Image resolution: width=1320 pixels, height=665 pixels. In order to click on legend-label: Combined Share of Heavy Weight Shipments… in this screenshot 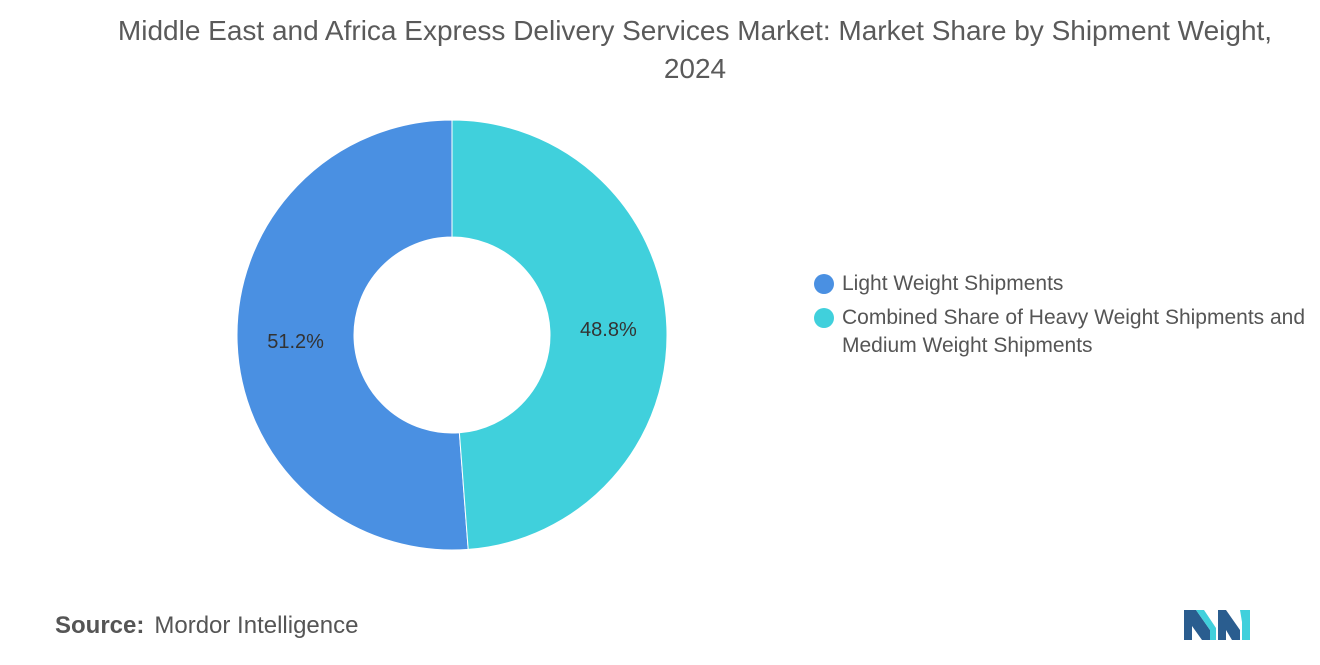, I will do `click(1074, 331)`.